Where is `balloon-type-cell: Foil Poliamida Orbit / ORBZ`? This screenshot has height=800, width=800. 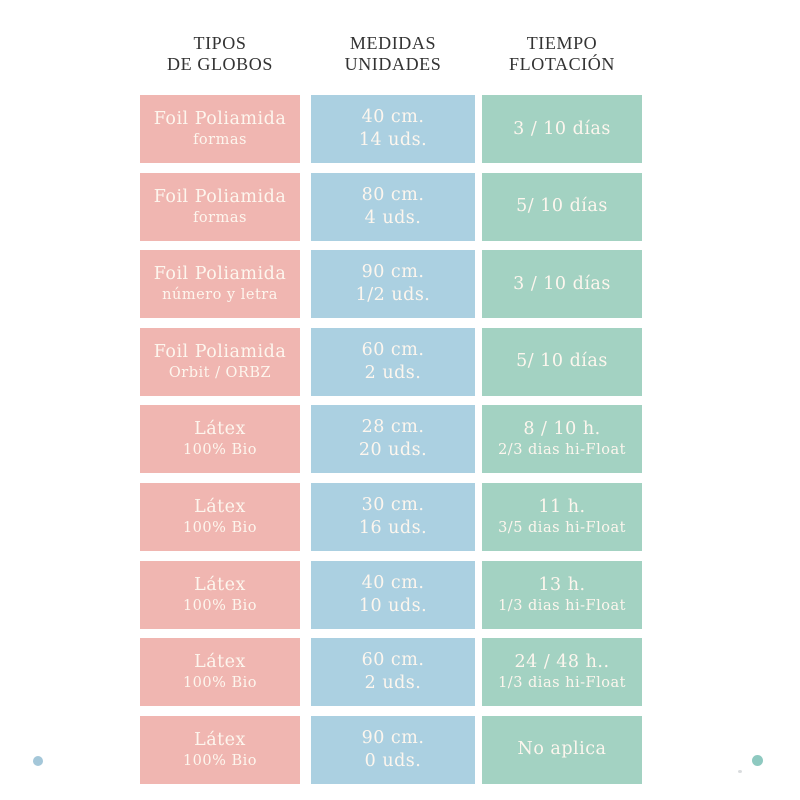 balloon-type-cell: Foil Poliamida Orbit / ORBZ is located at coordinates (220, 361).